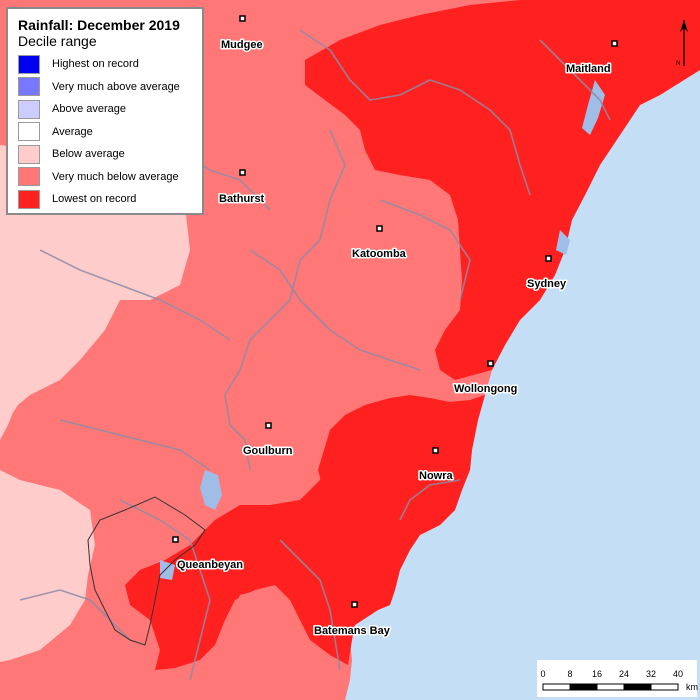 The image size is (700, 700). I want to click on legend-item-average: Average, so click(105, 132).